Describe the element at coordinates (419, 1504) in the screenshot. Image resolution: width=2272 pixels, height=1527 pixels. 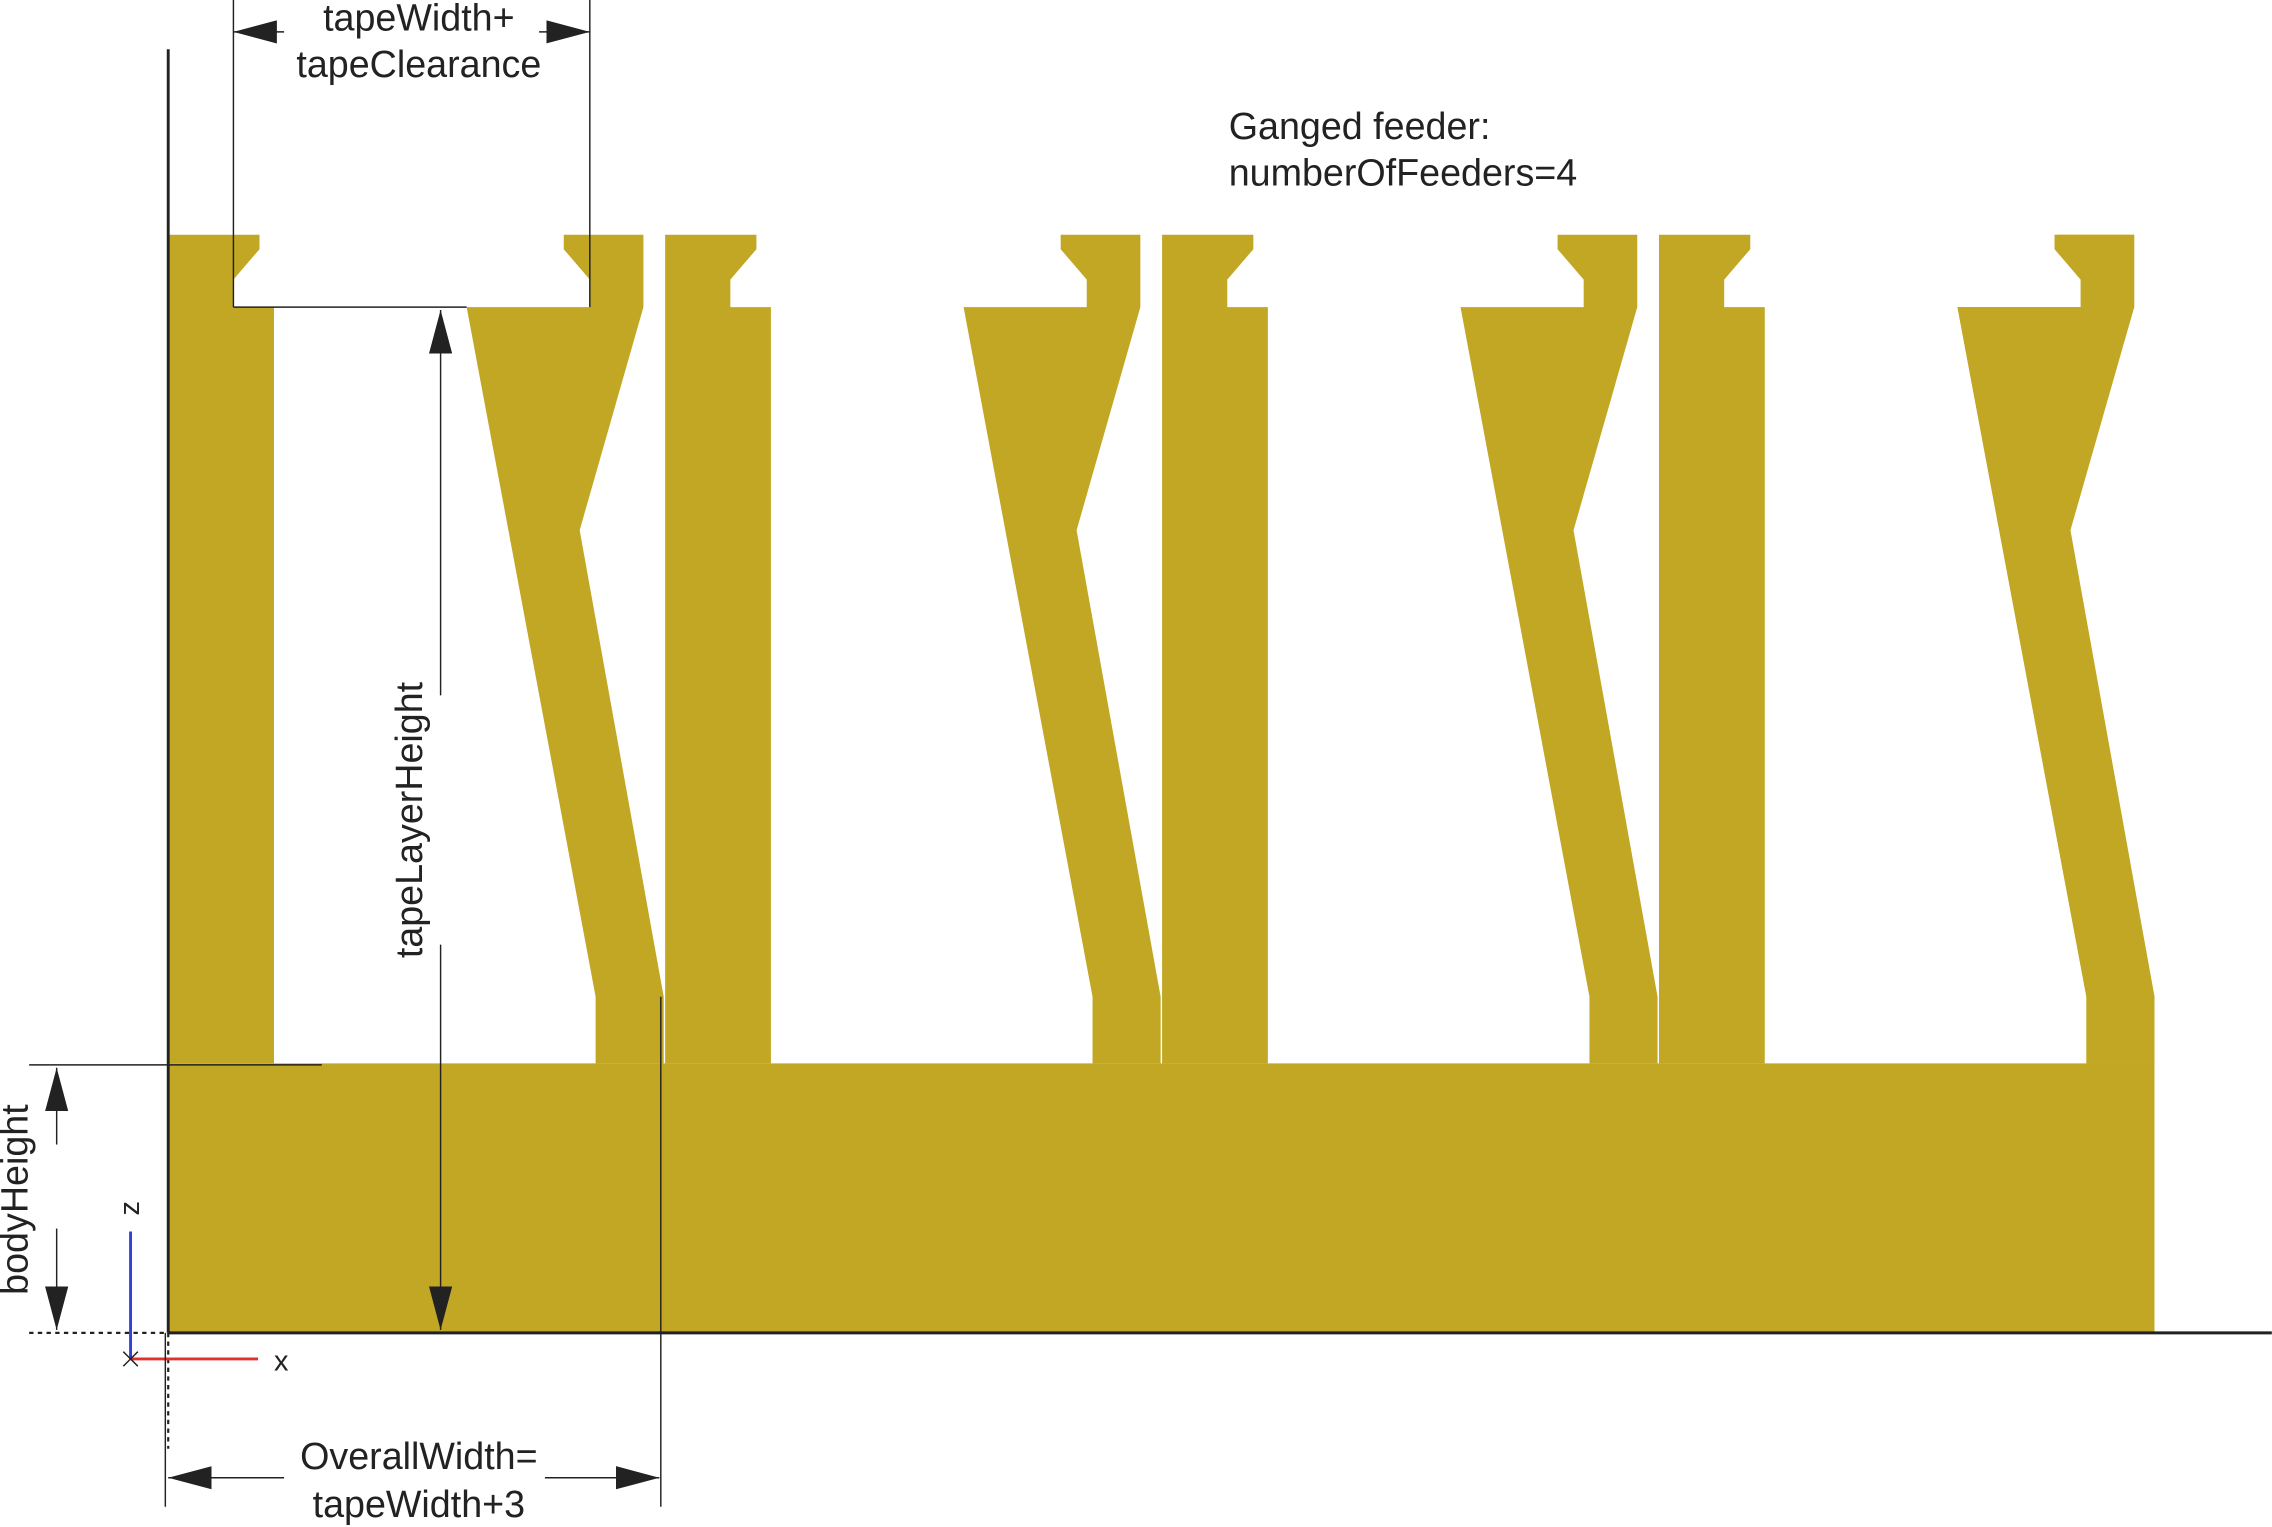
I see `overall-width-label-line2: tapeWidth+3` at that location.